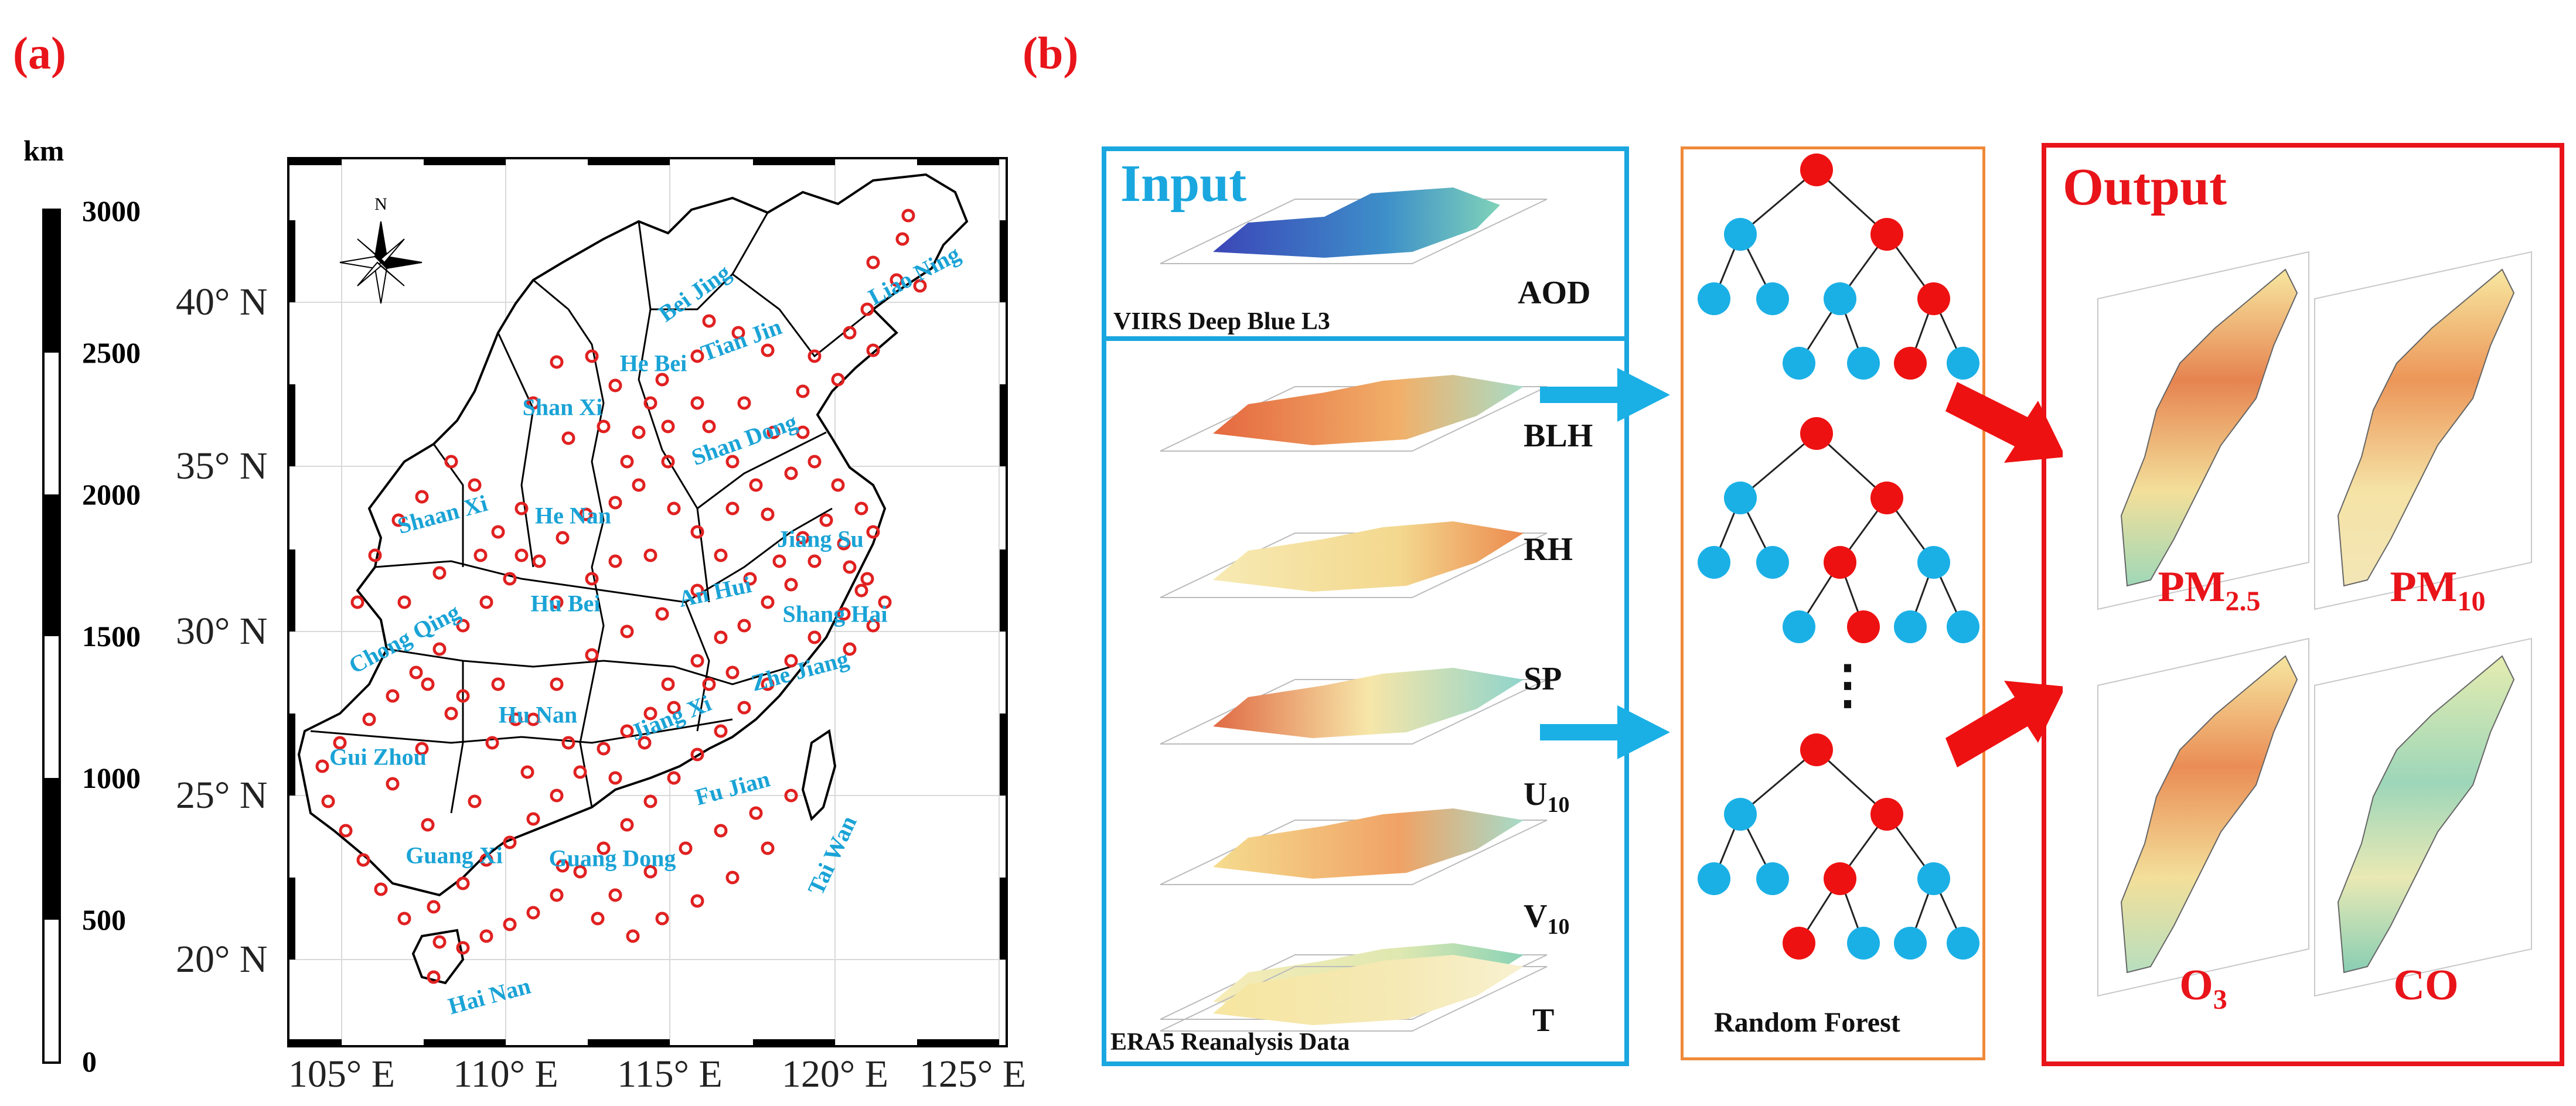 This screenshot has height=1106, width=2576. What do you see at coordinates (454, 856) in the screenshot?
I see `province-label: Guang Xi` at bounding box center [454, 856].